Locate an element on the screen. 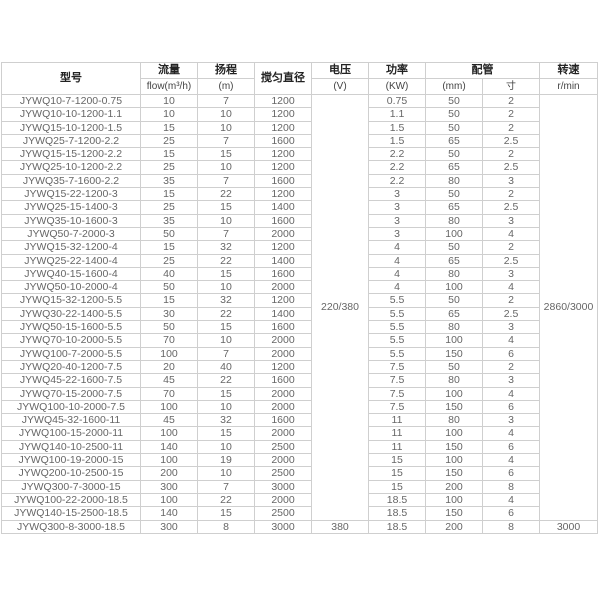  table-row: JYWQ15-15-1200-2.2 15 15 1200 2.2 50 2 is located at coordinates (299, 154).